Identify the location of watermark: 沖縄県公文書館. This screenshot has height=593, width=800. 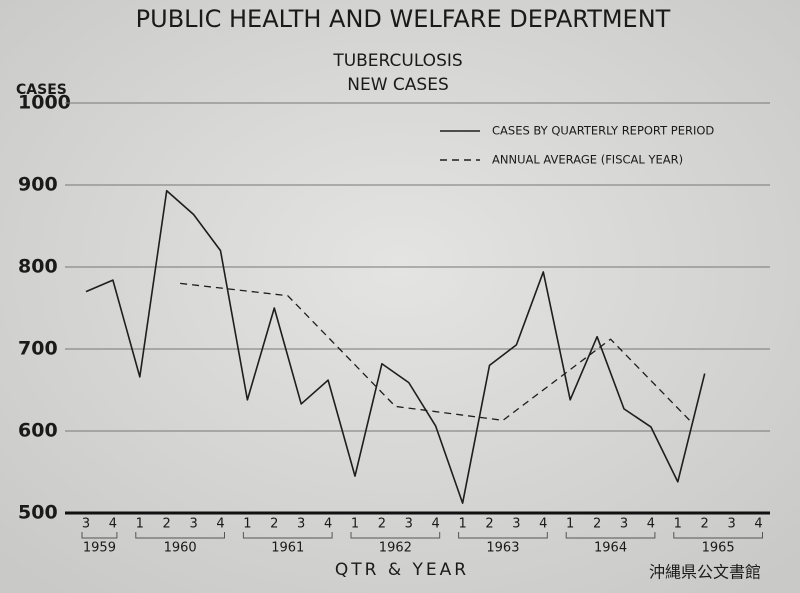
(705, 572).